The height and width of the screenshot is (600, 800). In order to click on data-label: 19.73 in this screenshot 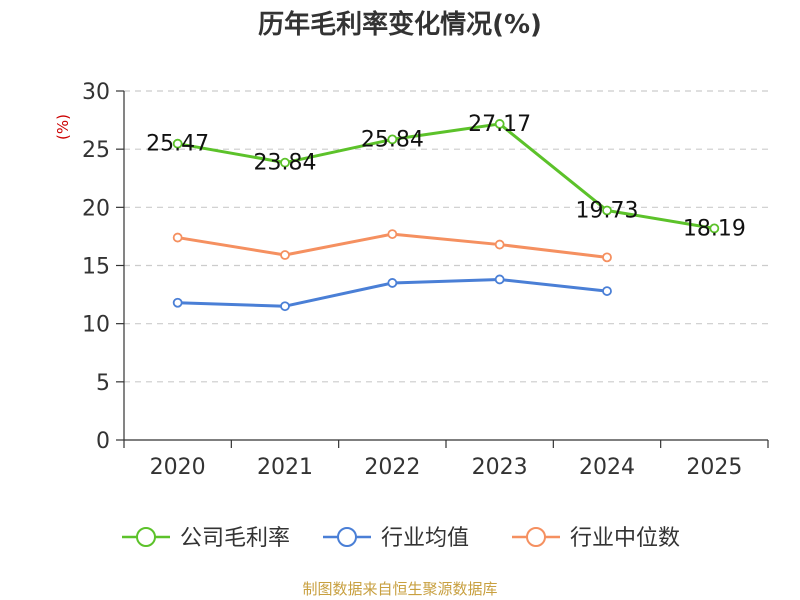, I will do `click(607, 210)`.